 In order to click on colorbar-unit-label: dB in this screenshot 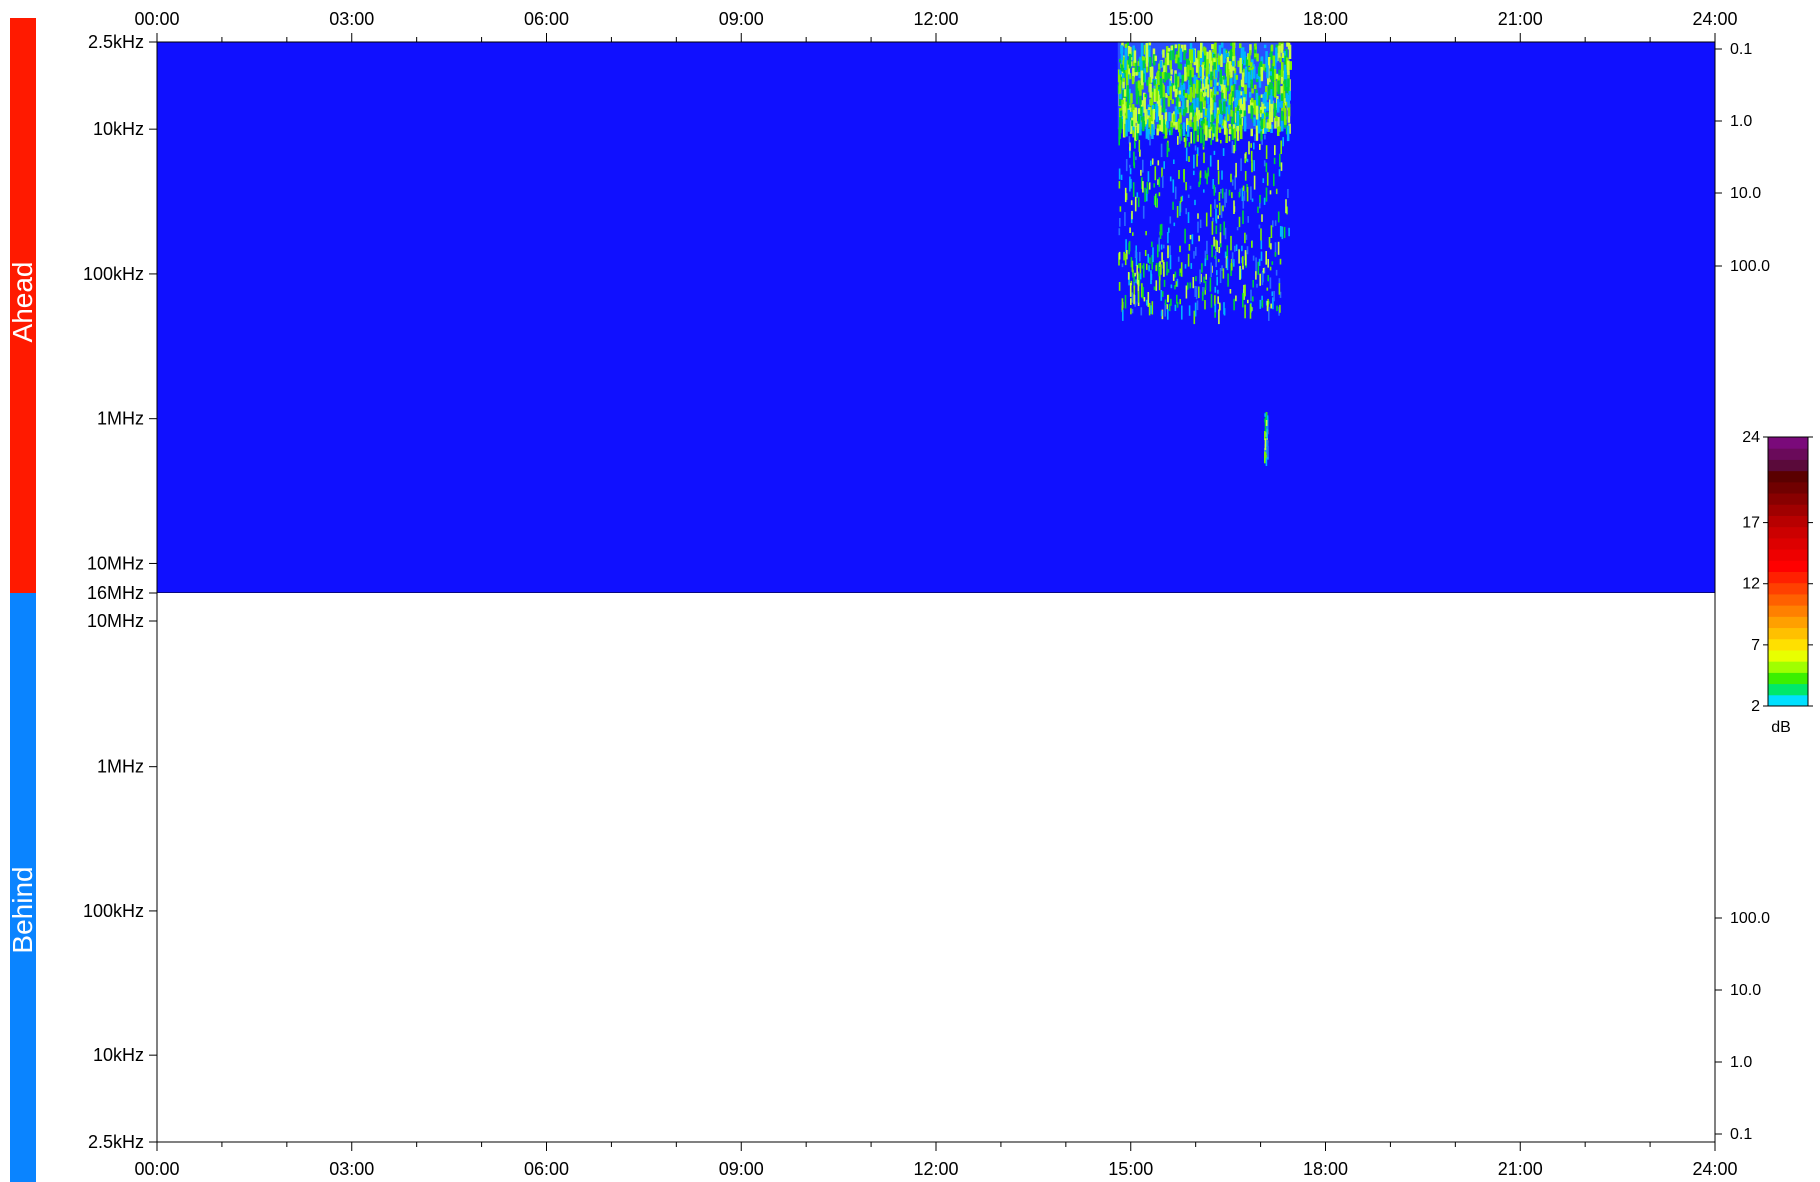, I will do `click(1781, 727)`.